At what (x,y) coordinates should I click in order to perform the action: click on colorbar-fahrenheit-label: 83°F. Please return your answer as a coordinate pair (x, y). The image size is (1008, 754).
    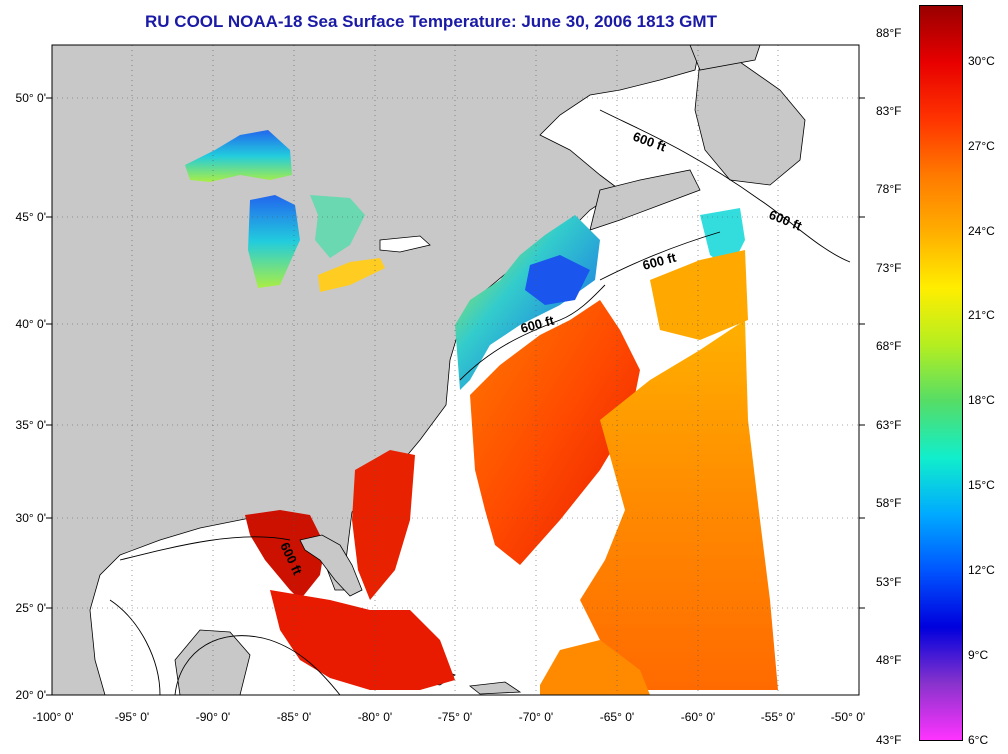
    Looking at the image, I should click on (889, 111).